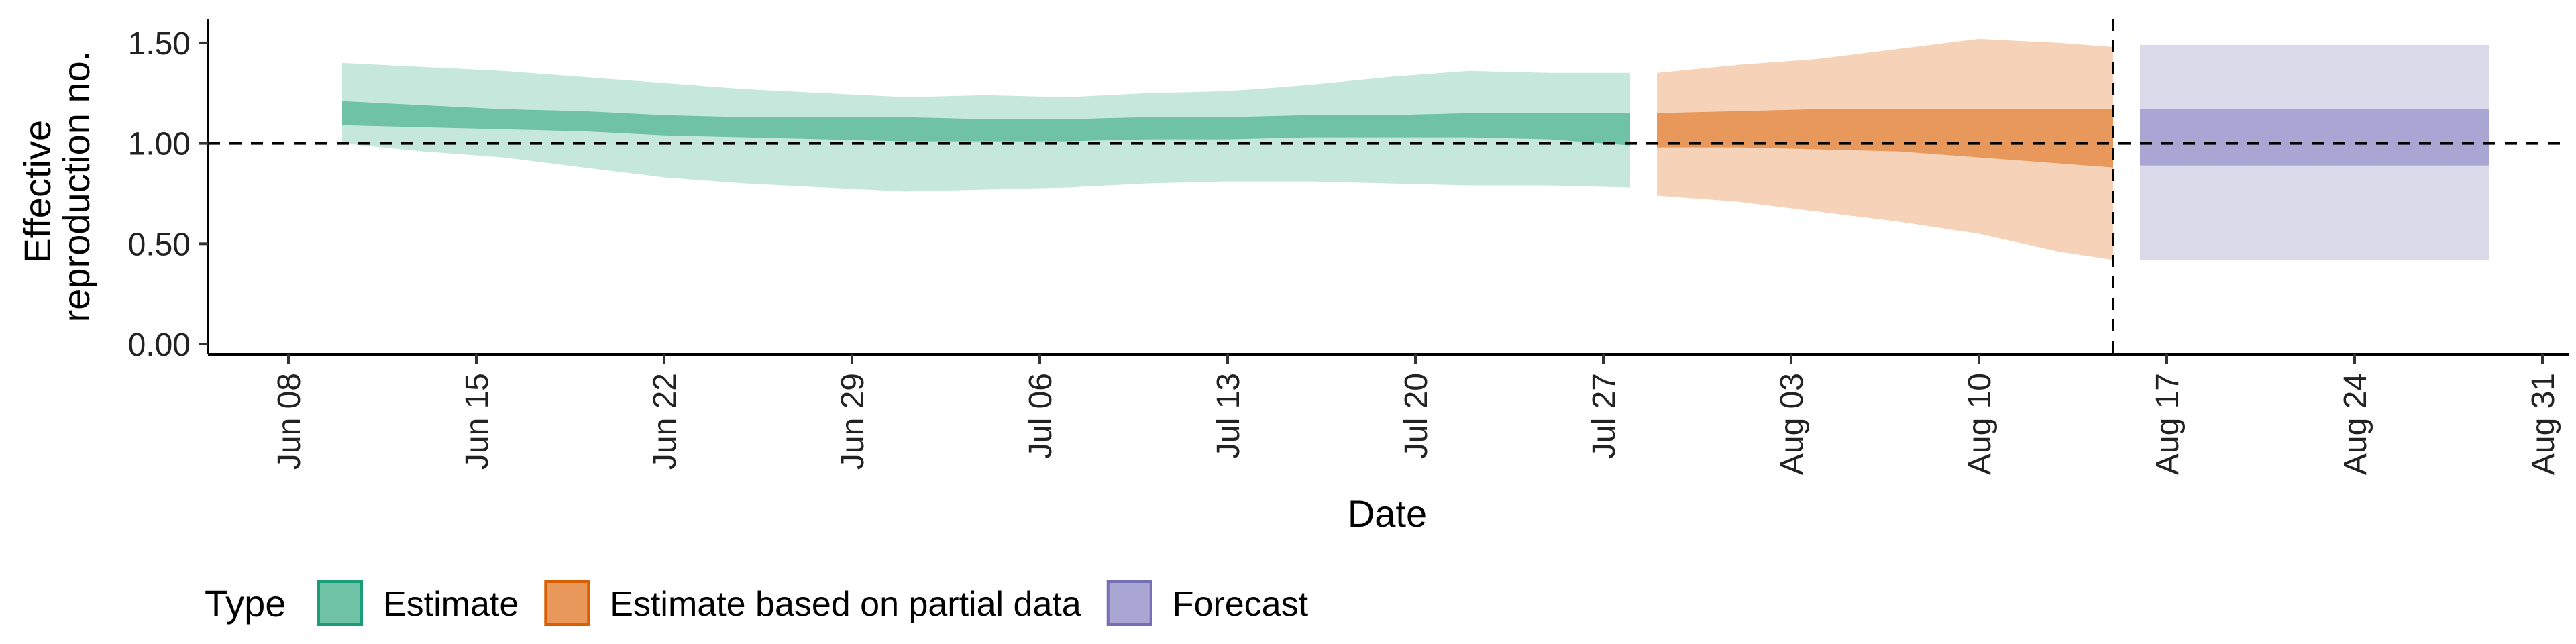  I want to click on forecast-50-interval, so click(2314, 137).